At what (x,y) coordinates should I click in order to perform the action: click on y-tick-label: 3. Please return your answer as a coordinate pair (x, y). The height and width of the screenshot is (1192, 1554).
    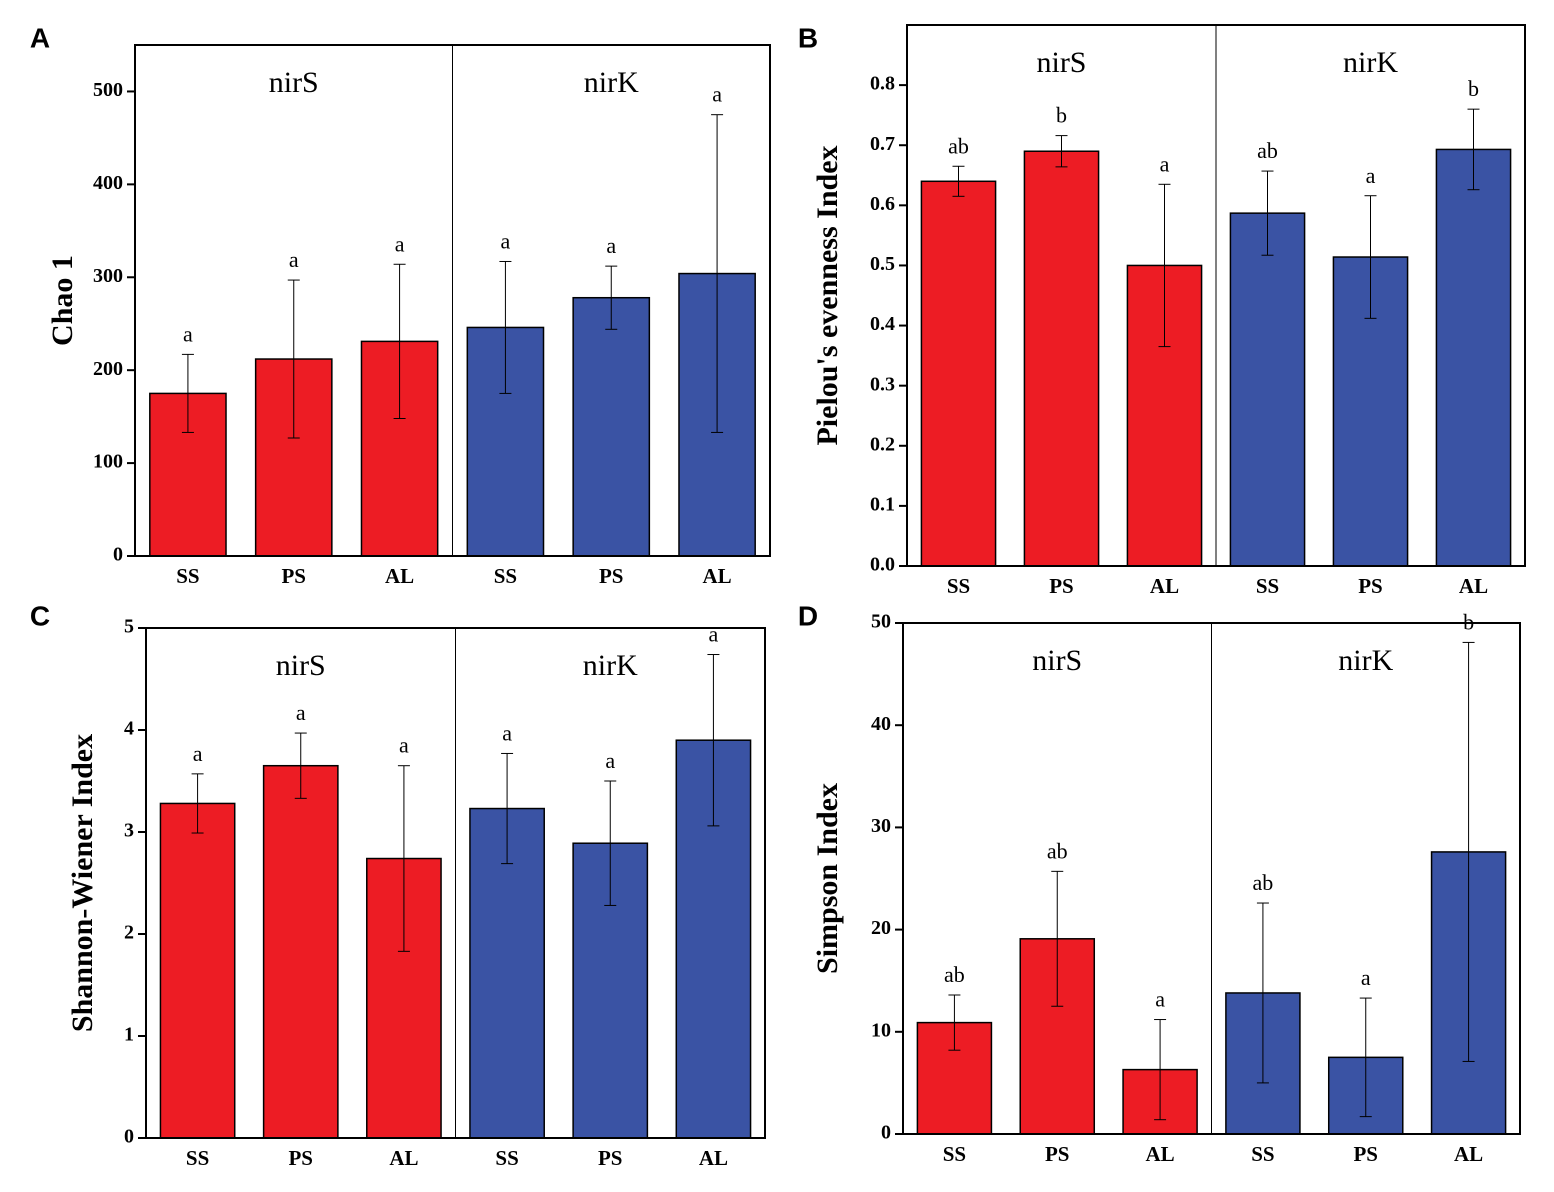
    Looking at the image, I should click on (129, 831).